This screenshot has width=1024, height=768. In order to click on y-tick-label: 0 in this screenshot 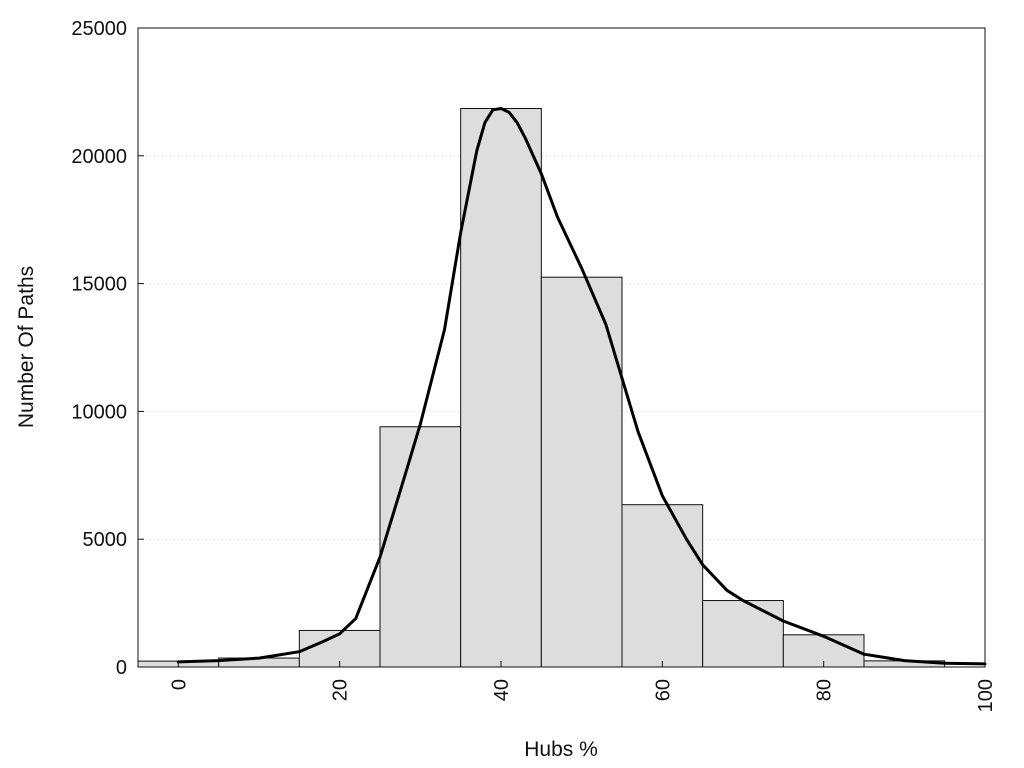, I will do `click(121, 668)`.